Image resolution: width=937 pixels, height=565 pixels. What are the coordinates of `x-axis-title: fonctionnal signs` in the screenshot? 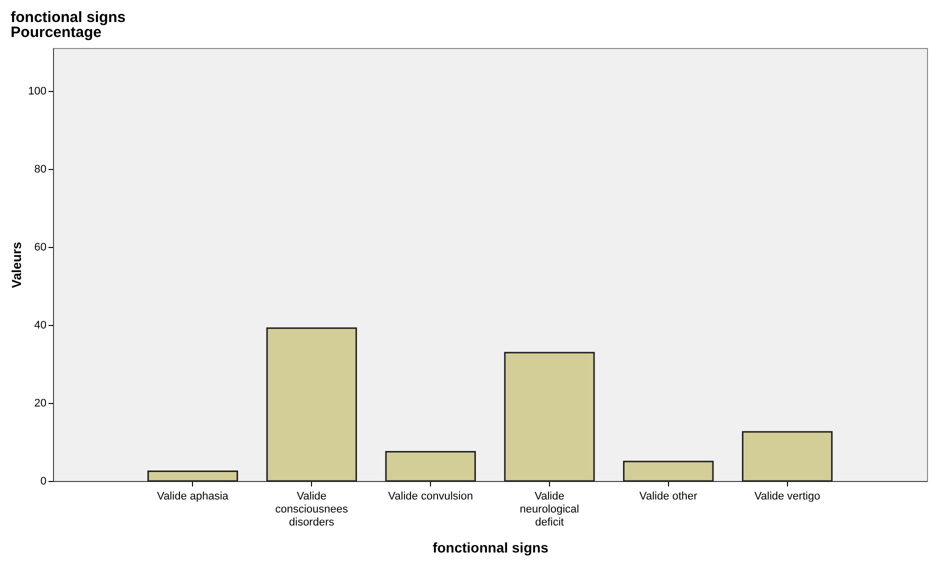 It's located at (490, 548).